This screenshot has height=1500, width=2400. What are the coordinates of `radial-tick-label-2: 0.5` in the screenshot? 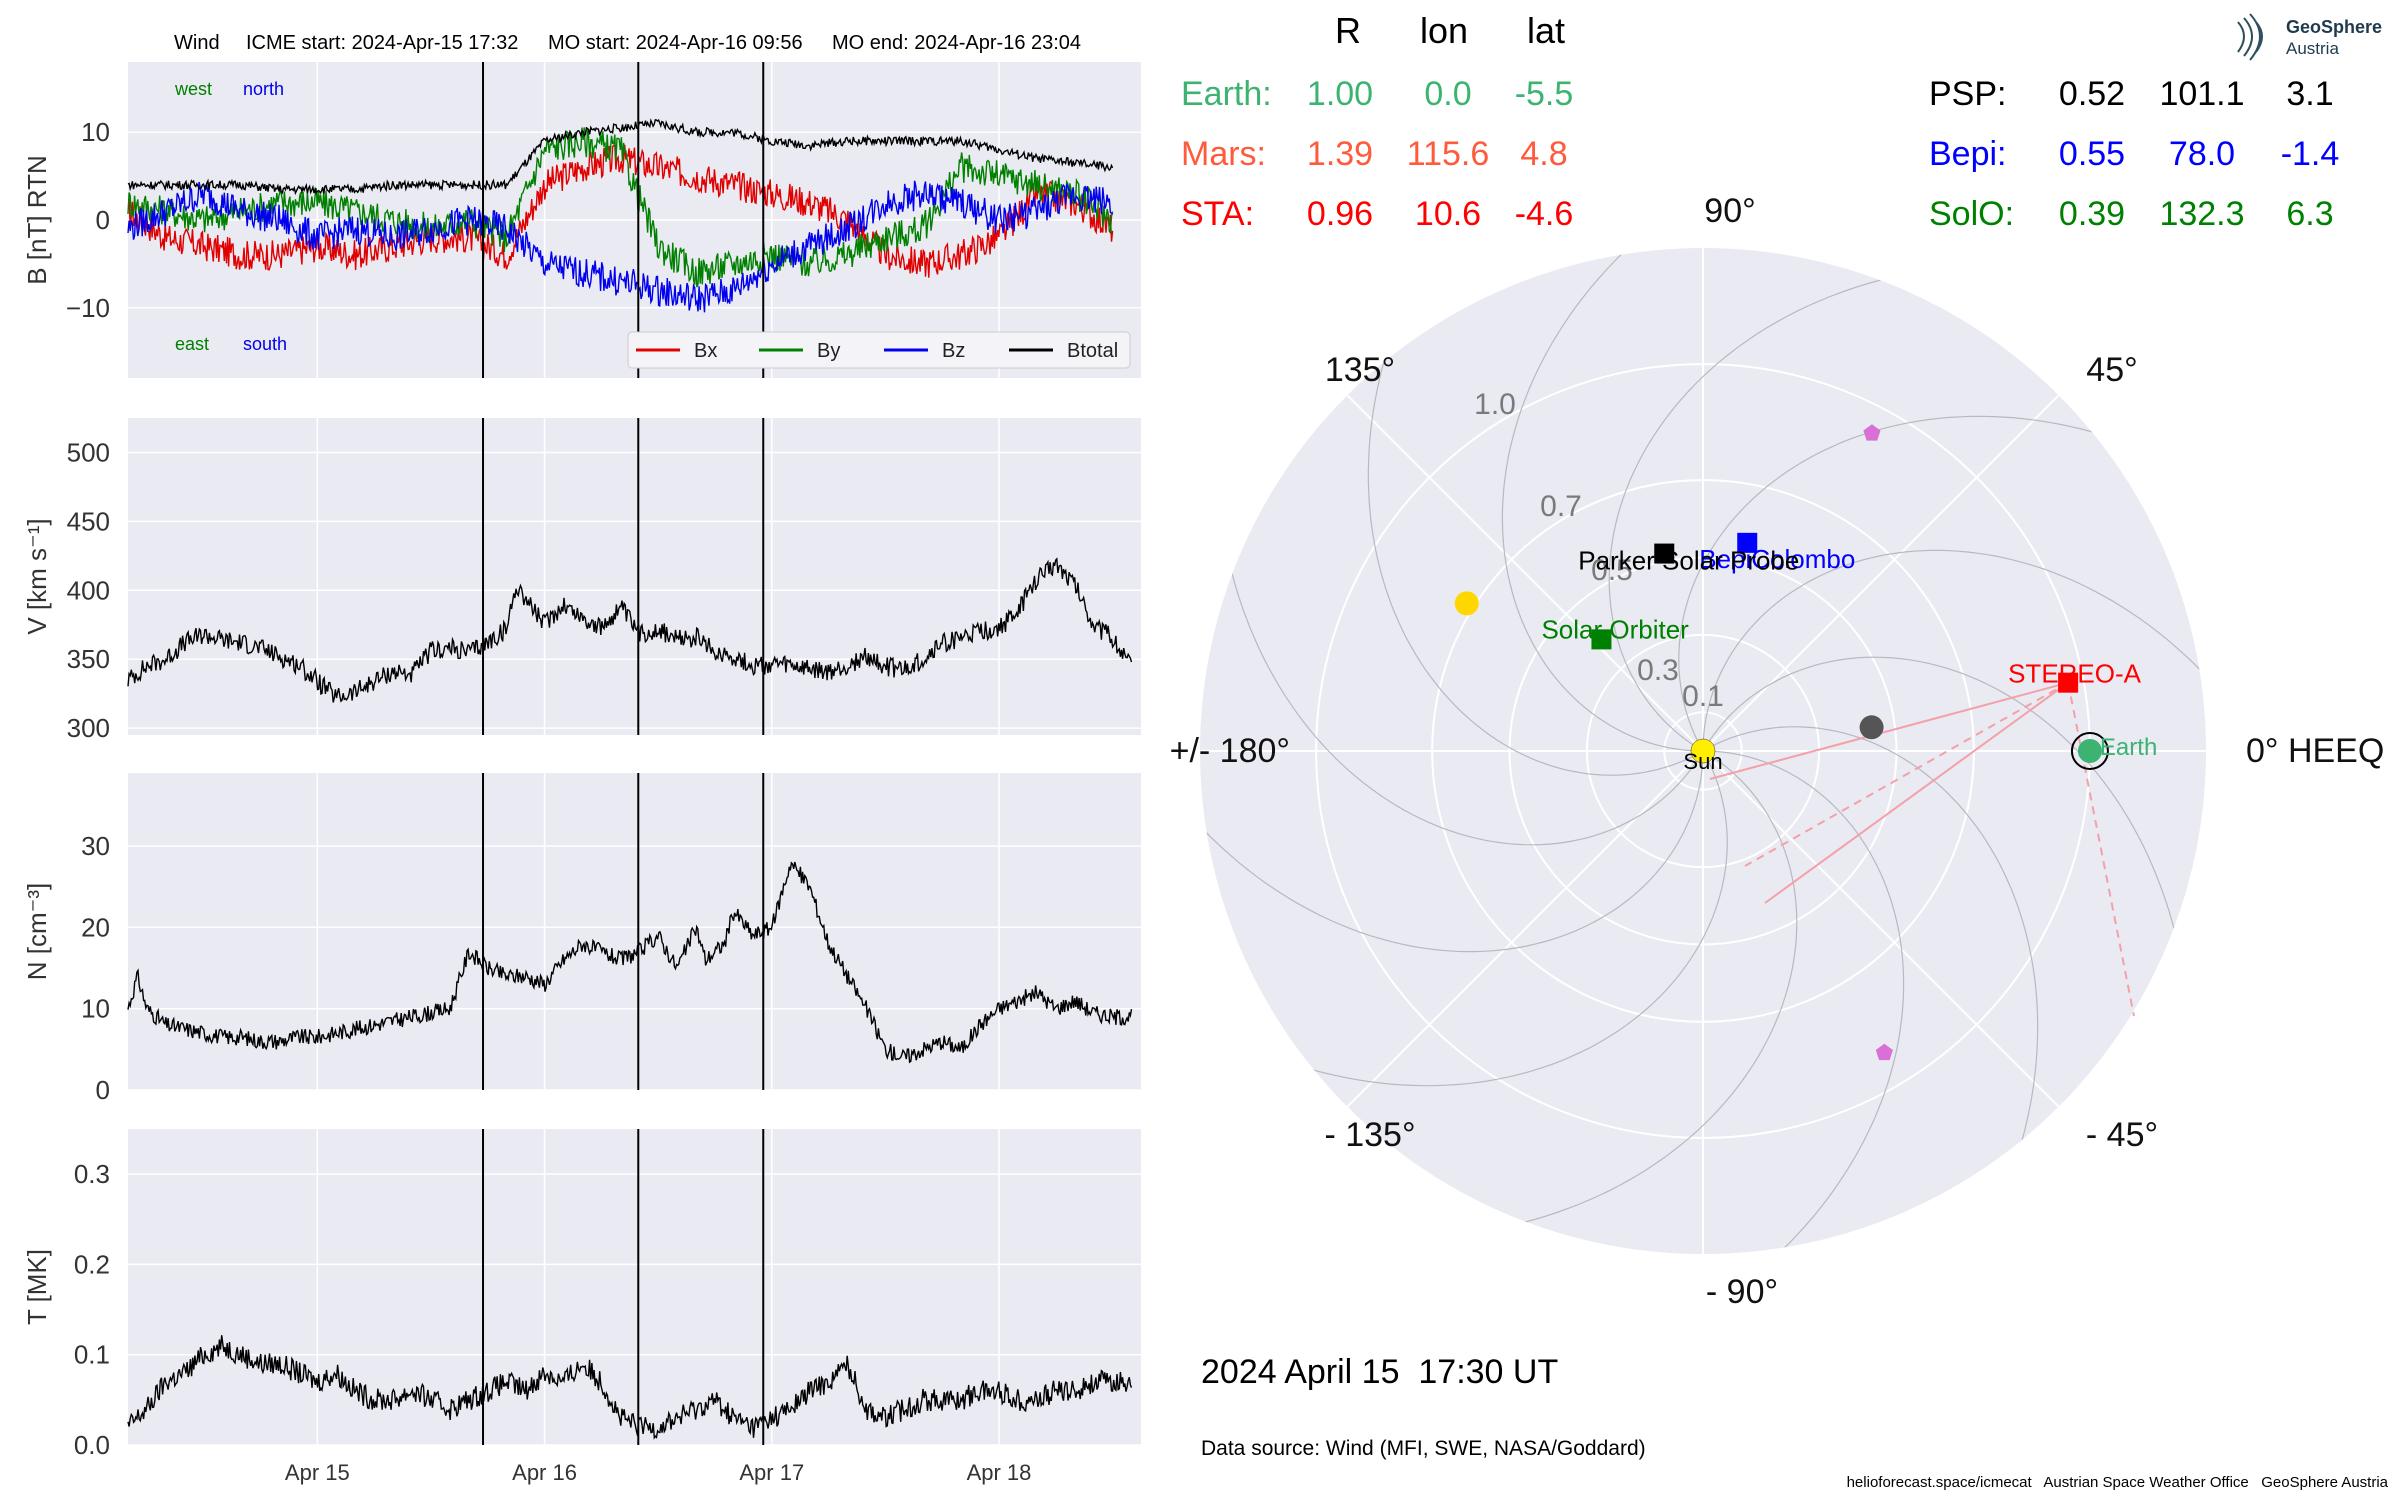 It's located at (1612, 570).